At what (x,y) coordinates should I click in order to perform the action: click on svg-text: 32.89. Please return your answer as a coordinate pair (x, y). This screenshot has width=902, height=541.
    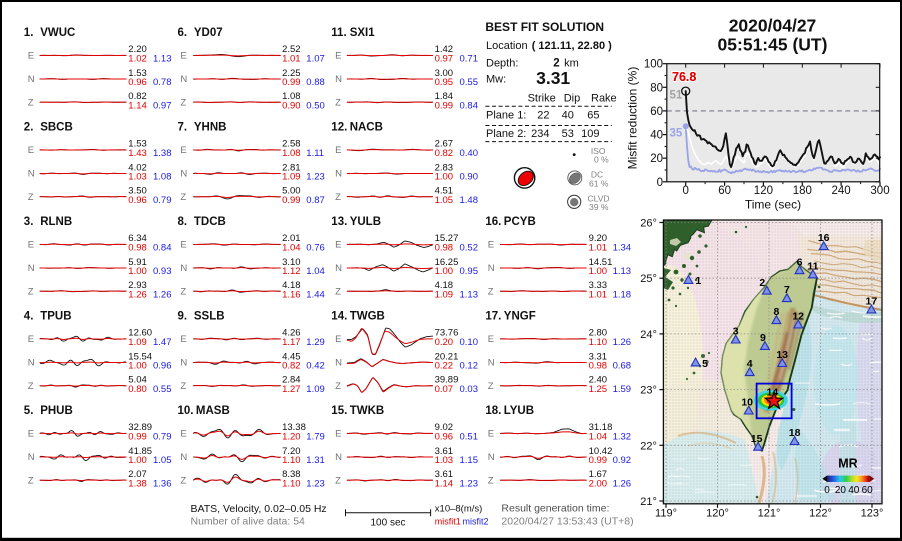
    Looking at the image, I should click on (140, 427).